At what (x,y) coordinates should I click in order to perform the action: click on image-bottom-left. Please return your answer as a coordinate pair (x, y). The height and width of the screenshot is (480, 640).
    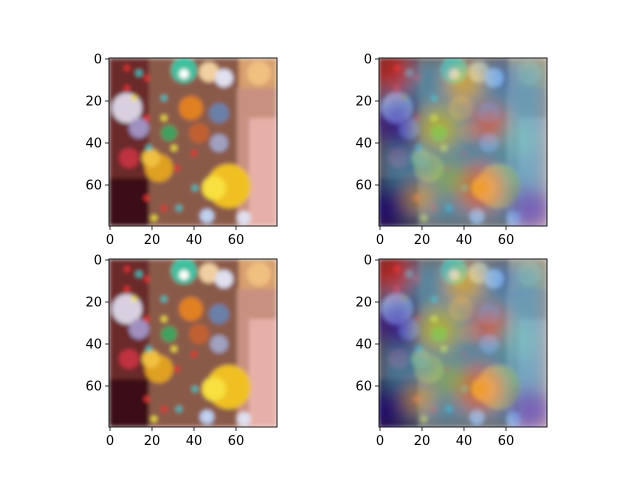
    Looking at the image, I should click on (193, 343).